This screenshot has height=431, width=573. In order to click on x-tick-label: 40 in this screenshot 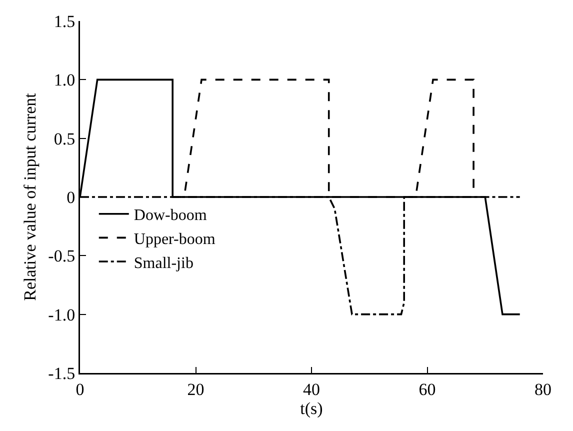, I will do `click(311, 389)`.